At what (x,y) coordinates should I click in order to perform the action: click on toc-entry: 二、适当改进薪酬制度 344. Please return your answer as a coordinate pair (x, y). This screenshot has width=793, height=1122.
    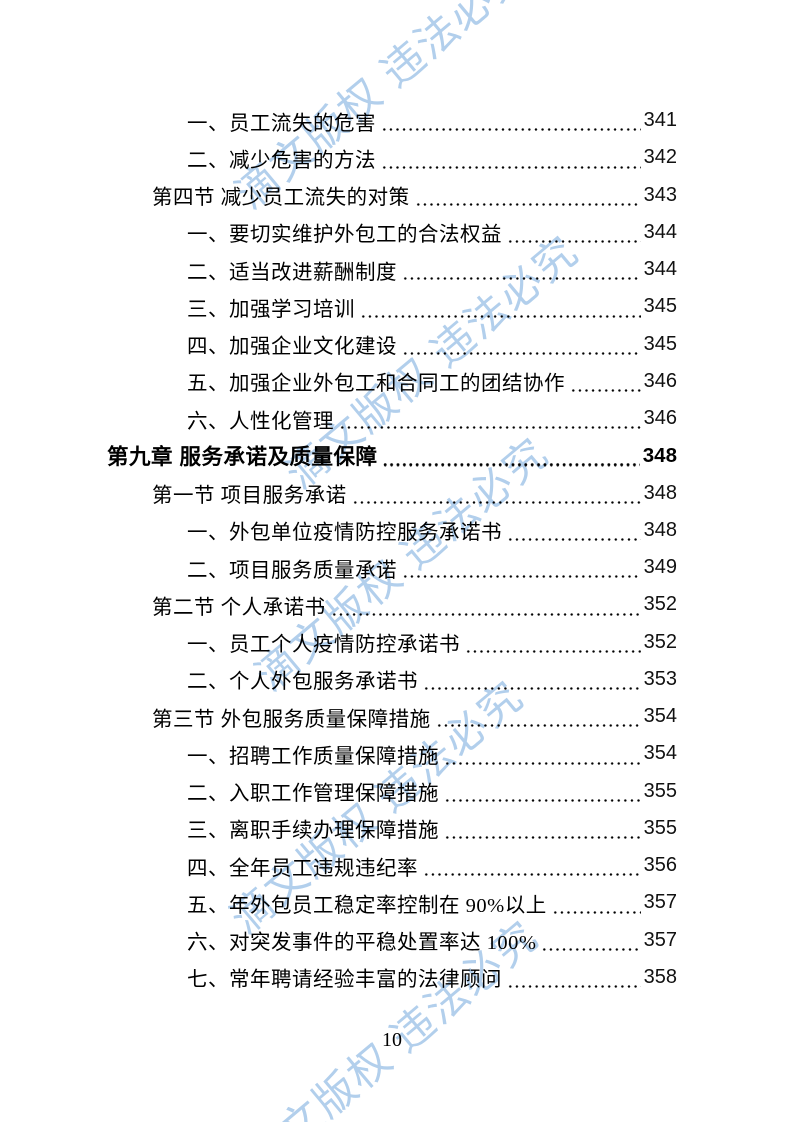
    Looking at the image, I should click on (392, 269).